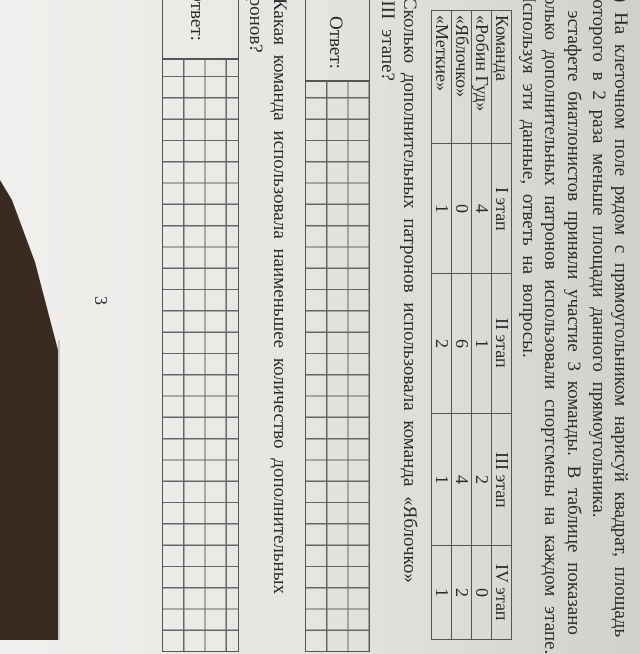 This screenshot has width=640, height=654. I want to click on answer2-label: Ответ:, so click(196, 20).